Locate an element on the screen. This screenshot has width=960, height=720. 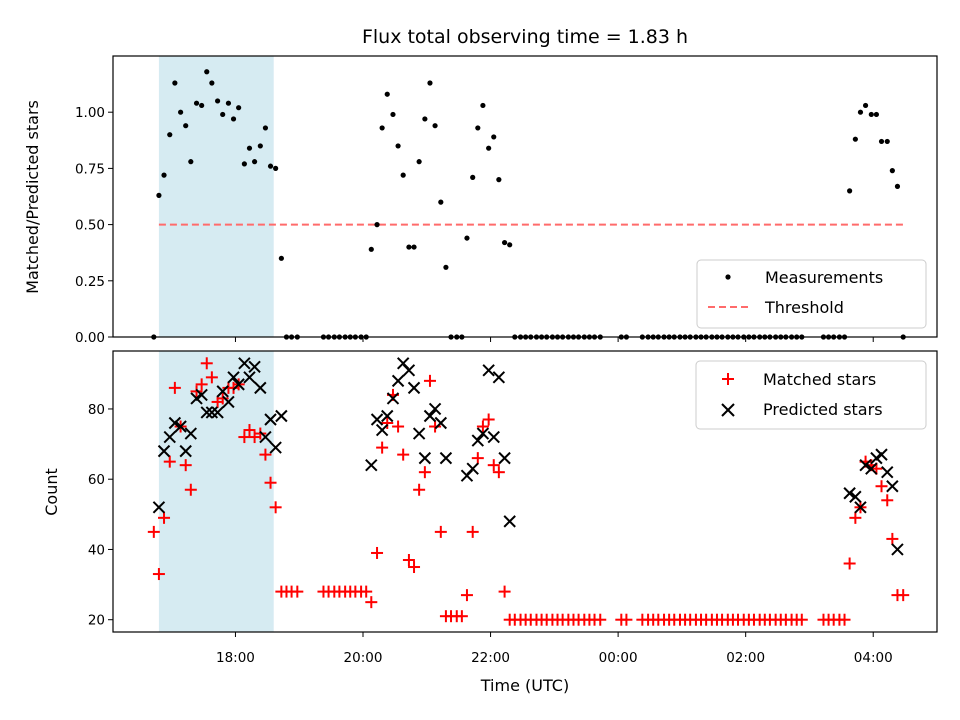
xlabel: Time (UTC) is located at coordinates (524, 685).